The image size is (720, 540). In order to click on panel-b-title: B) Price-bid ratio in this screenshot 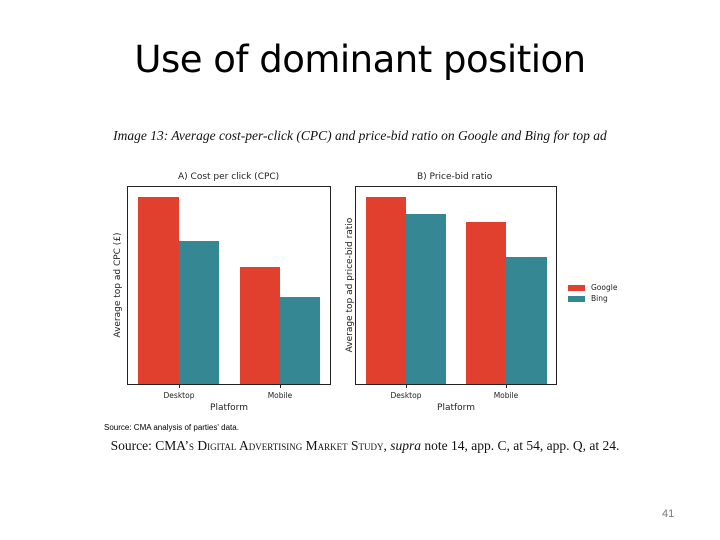, I will do `click(455, 177)`.